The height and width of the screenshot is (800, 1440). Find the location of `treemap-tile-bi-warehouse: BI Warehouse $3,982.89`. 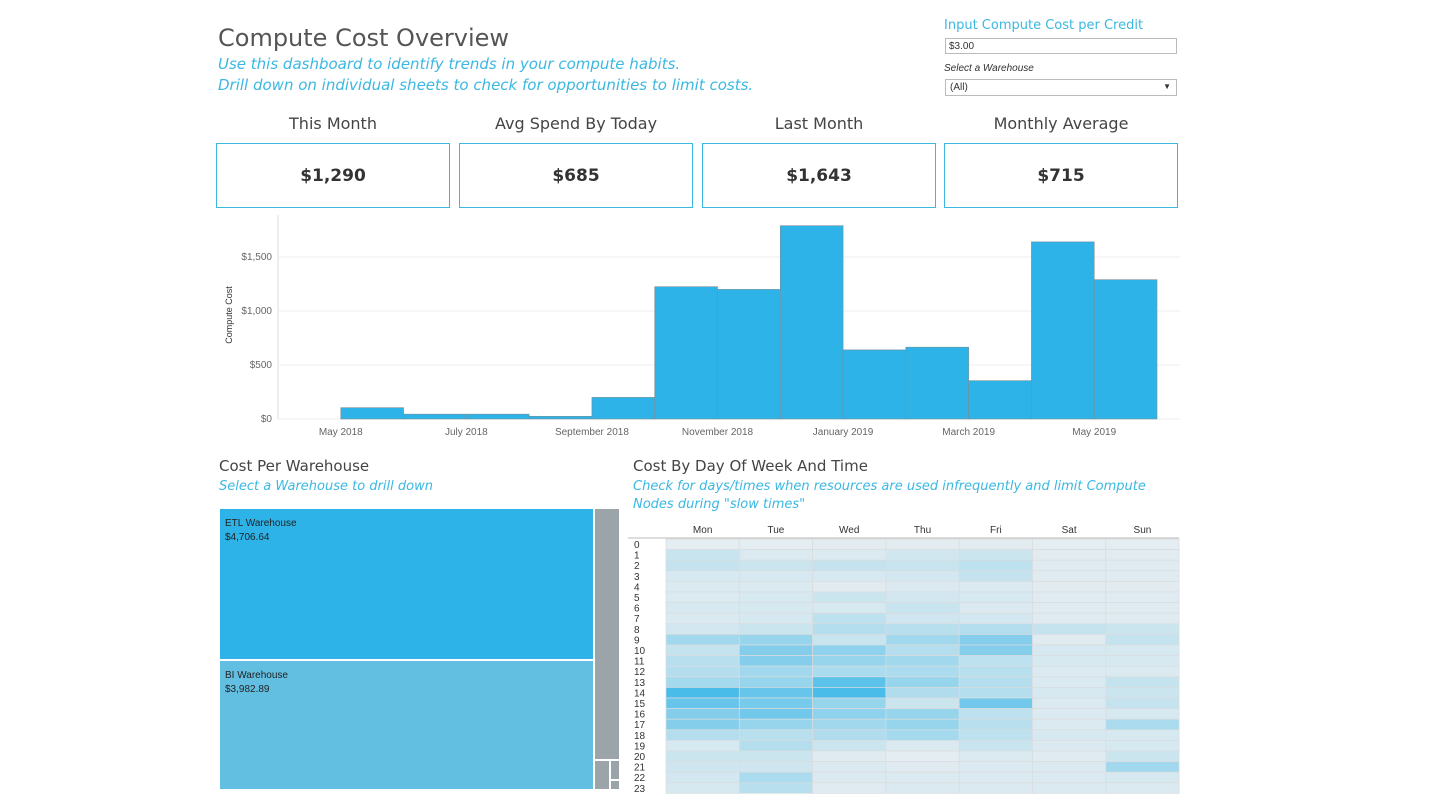

treemap-tile-bi-warehouse: BI Warehouse $3,982.89 is located at coordinates (406, 725).